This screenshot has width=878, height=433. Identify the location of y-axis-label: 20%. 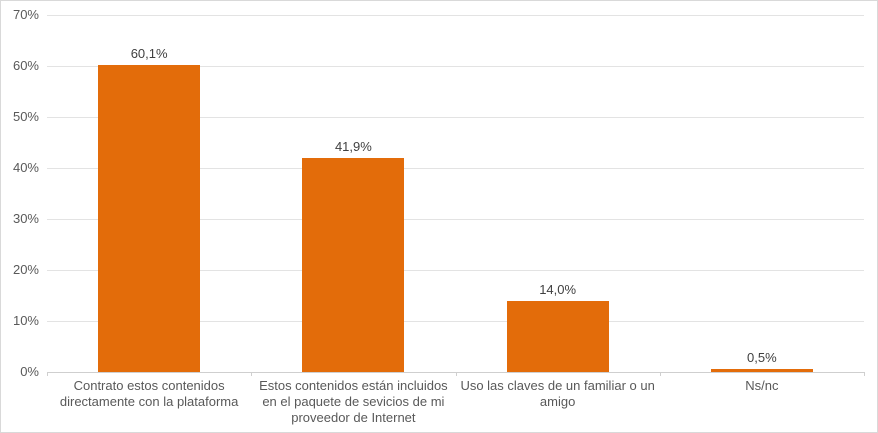
(25, 269).